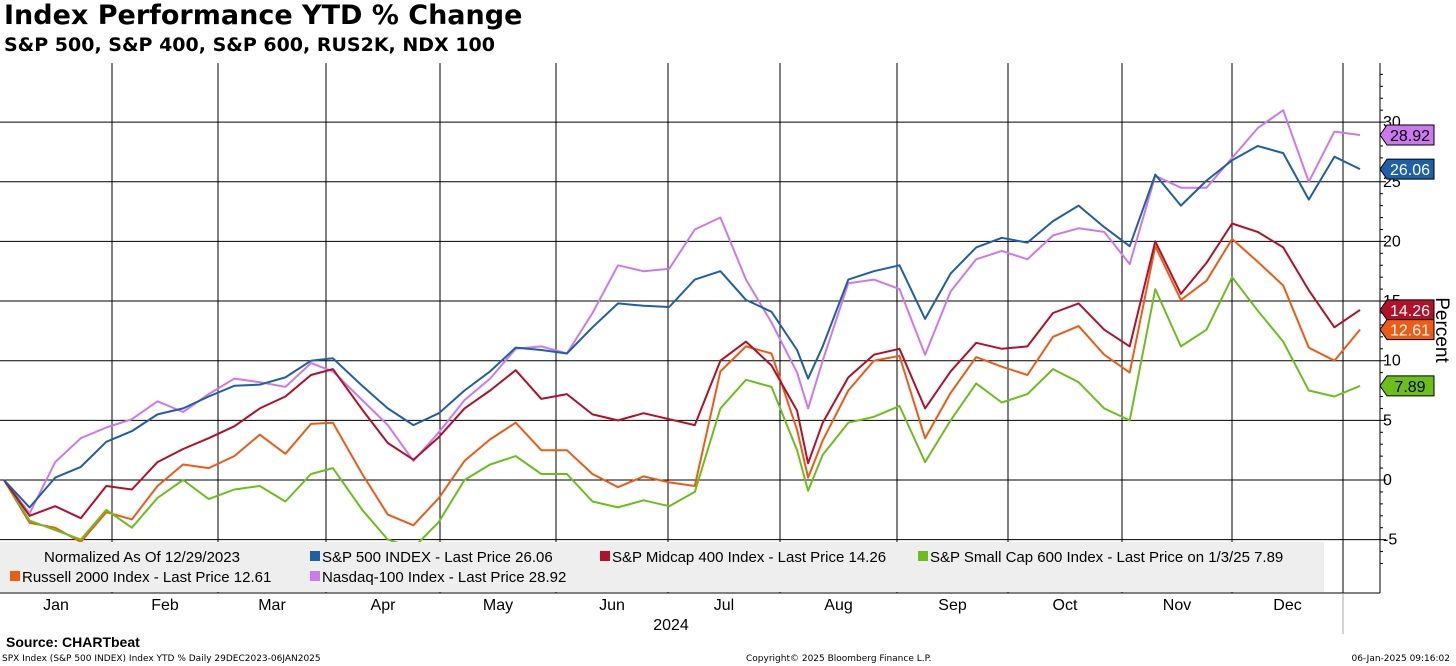  What do you see at coordinates (952, 605) in the screenshot?
I see `x-tick-label-sep: Sep` at bounding box center [952, 605].